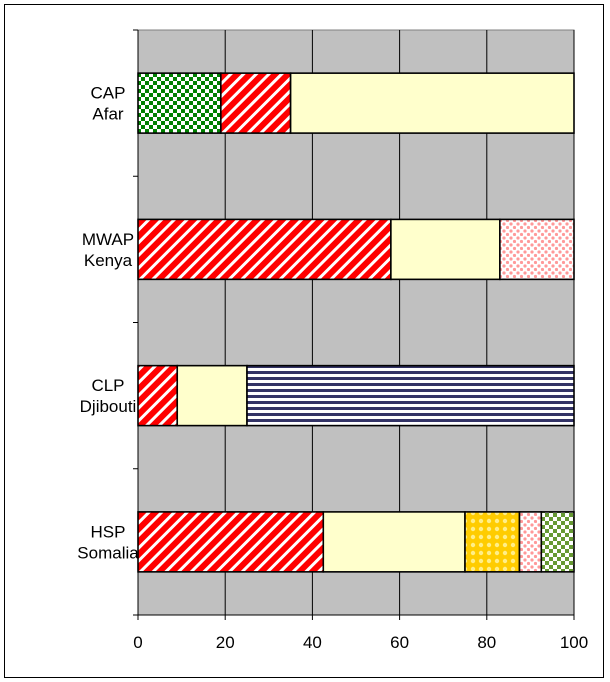 This screenshot has height=682, width=610. I want to click on category-label: Afar, so click(108, 114).